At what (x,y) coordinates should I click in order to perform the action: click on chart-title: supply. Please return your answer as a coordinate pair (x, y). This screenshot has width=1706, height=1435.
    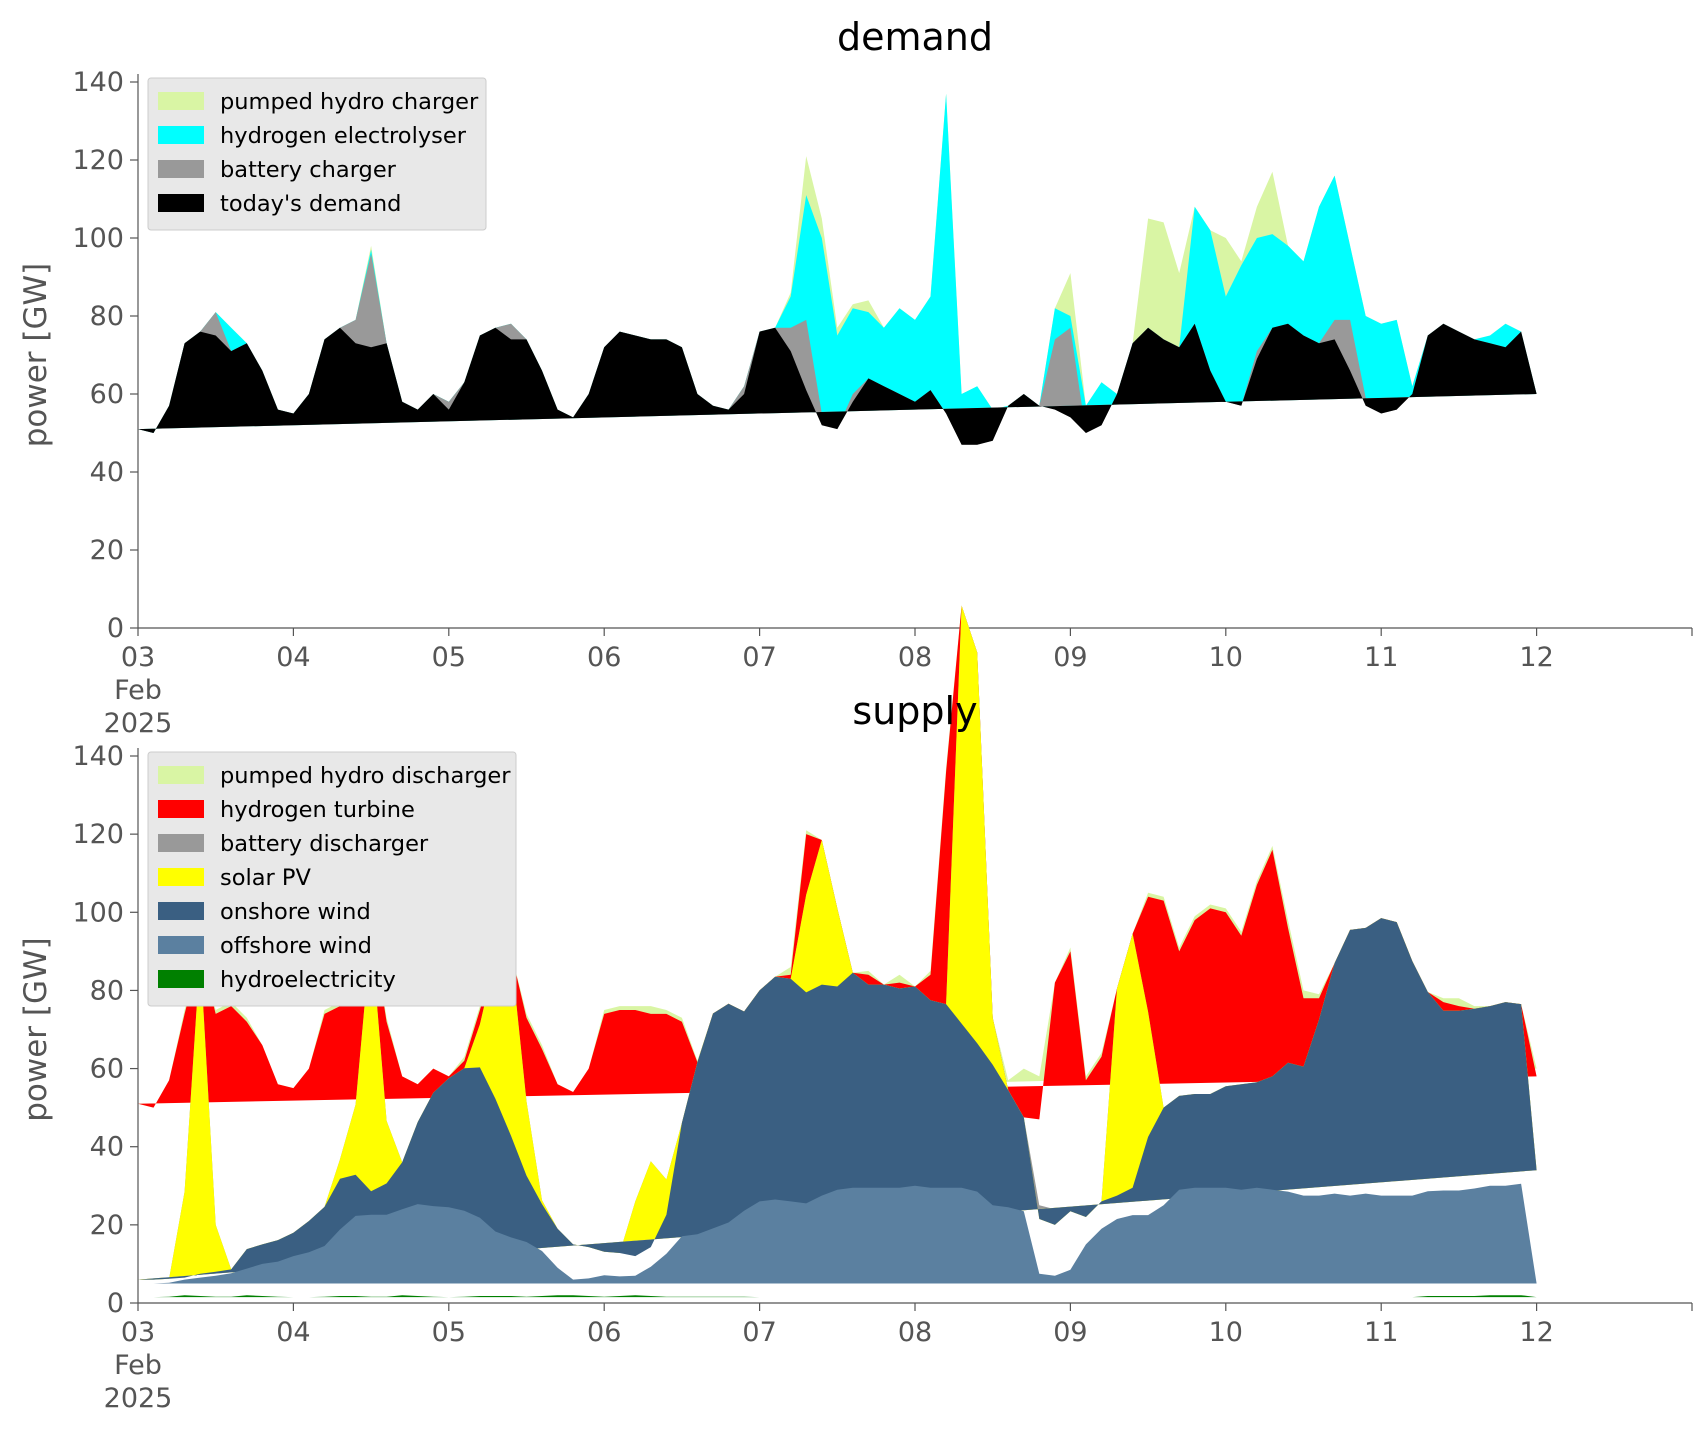
    Looking at the image, I should click on (914, 711).